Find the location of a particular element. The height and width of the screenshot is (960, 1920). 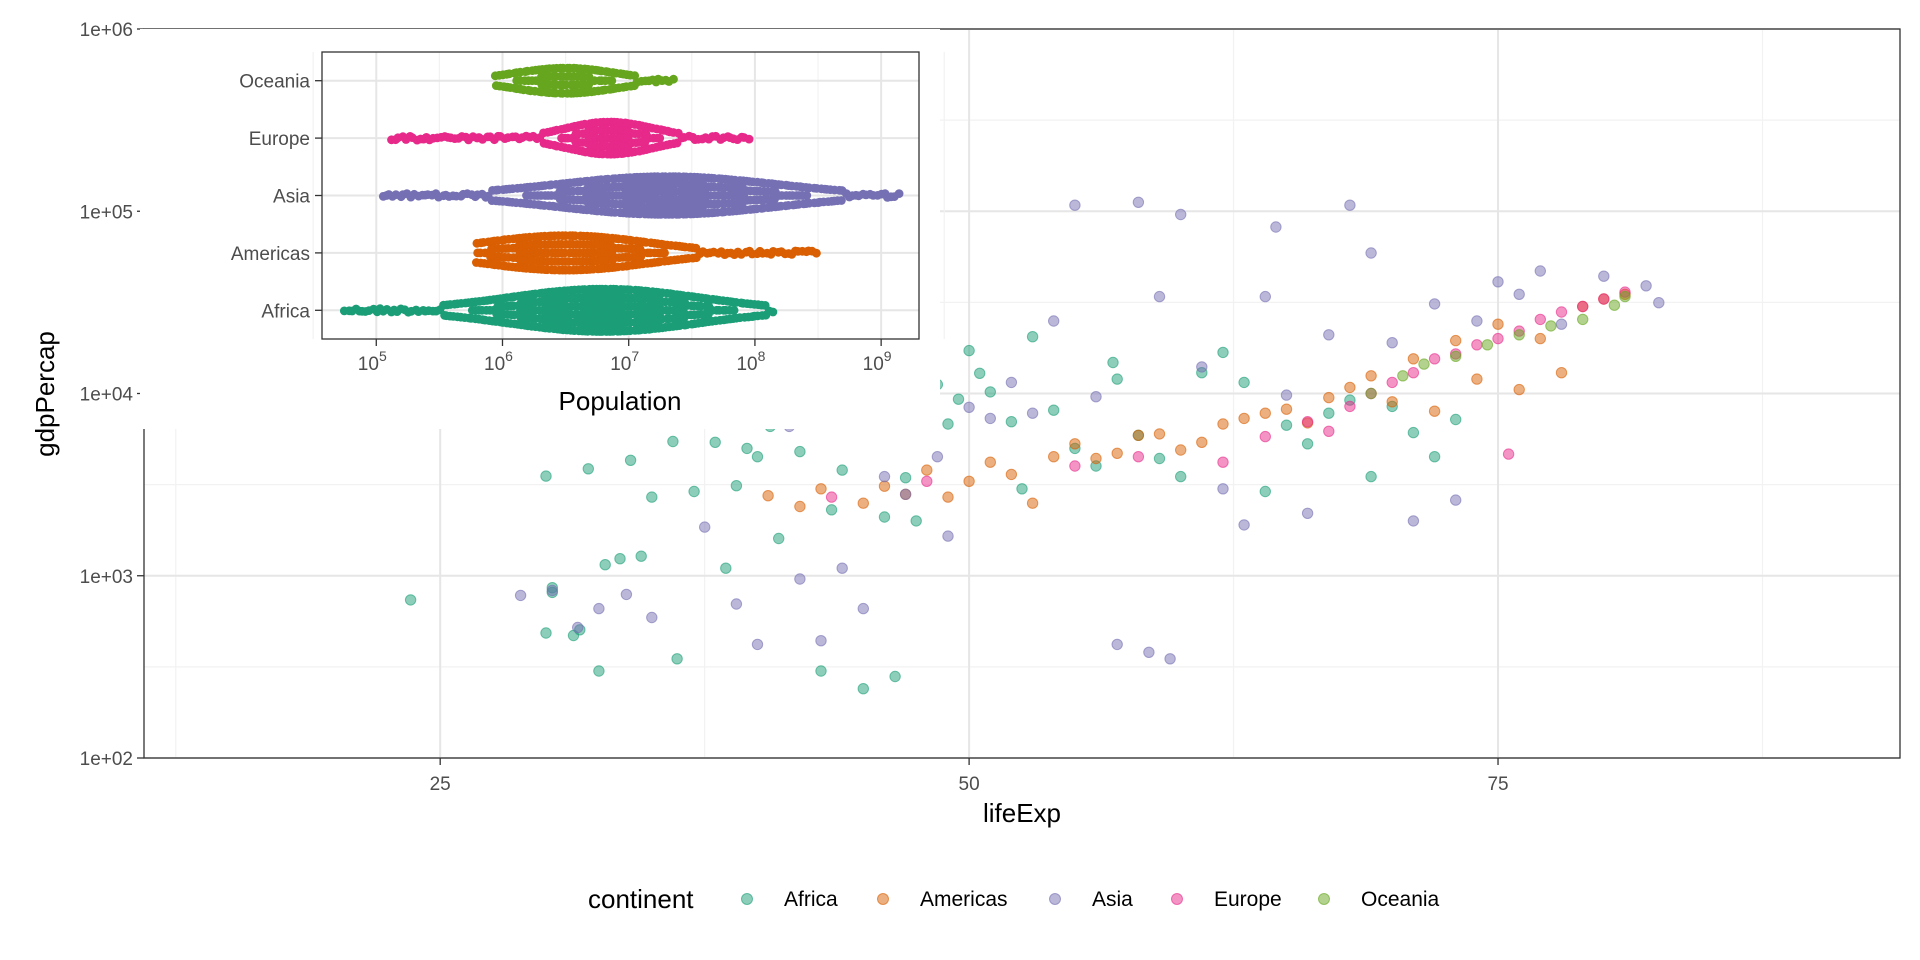

inset-points is located at coordinates (621, 199).